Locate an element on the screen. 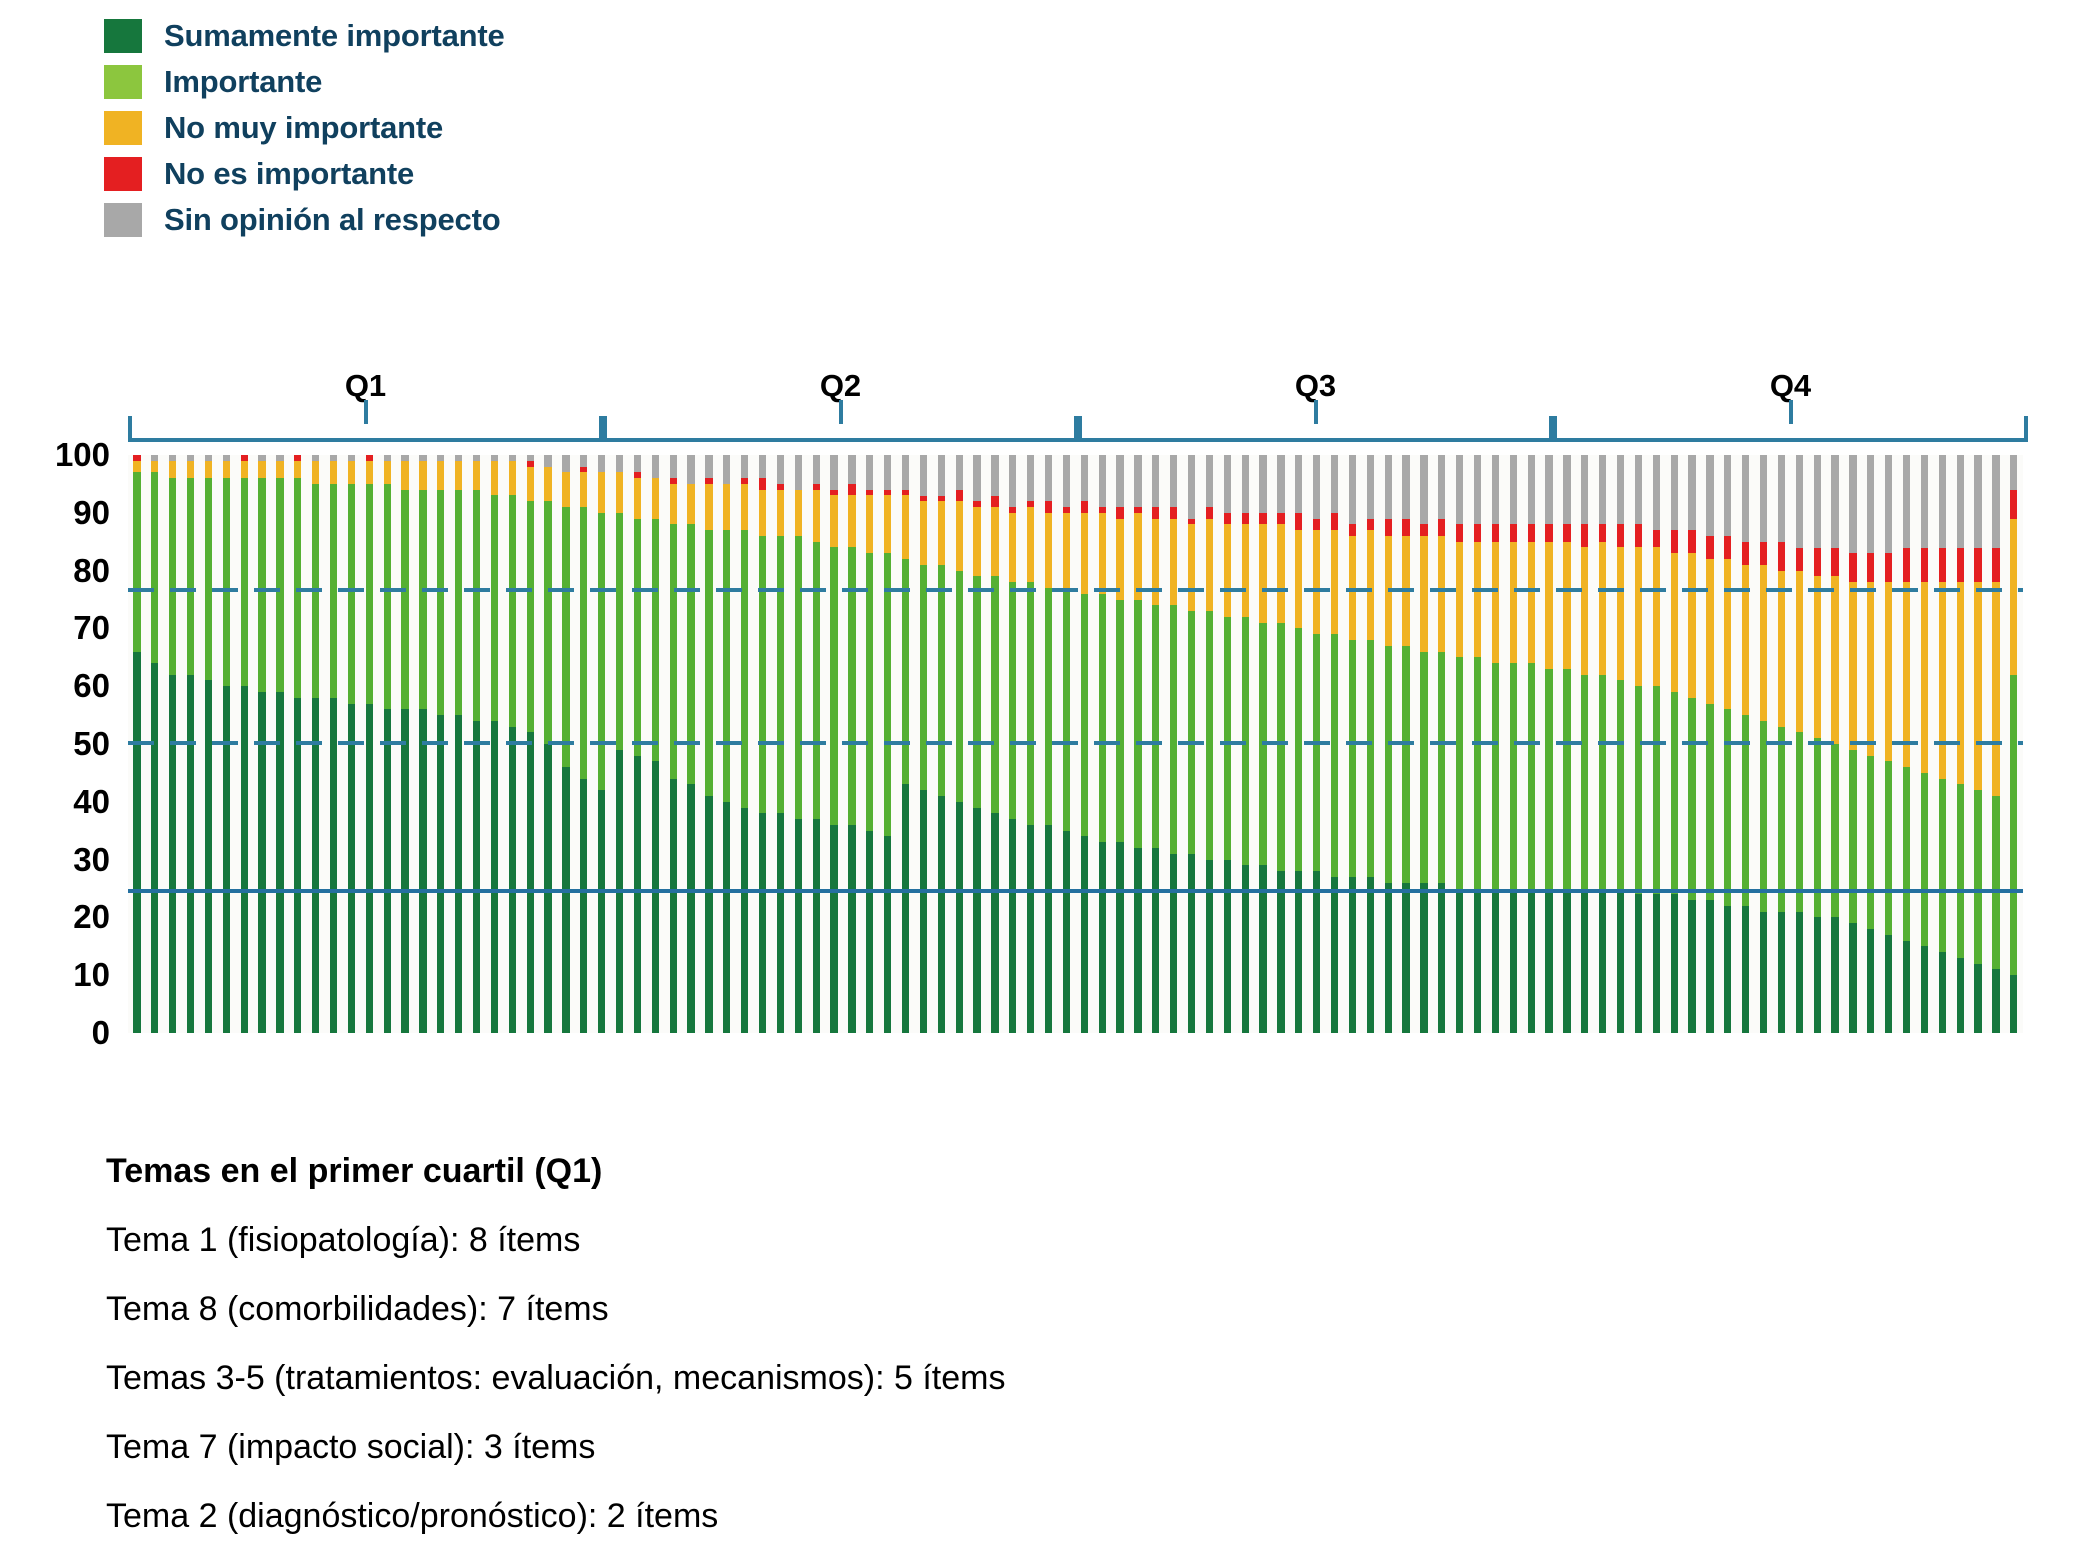  y-axis-tick-label: 50 is located at coordinates (91, 743).